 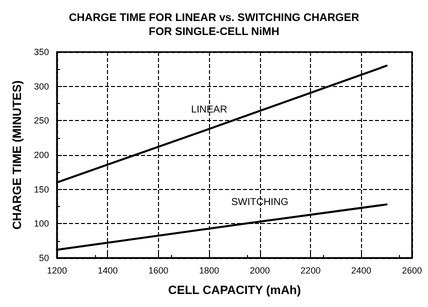 What do you see at coordinates (43, 258) in the screenshot?
I see `y-tick-label: 50` at bounding box center [43, 258].